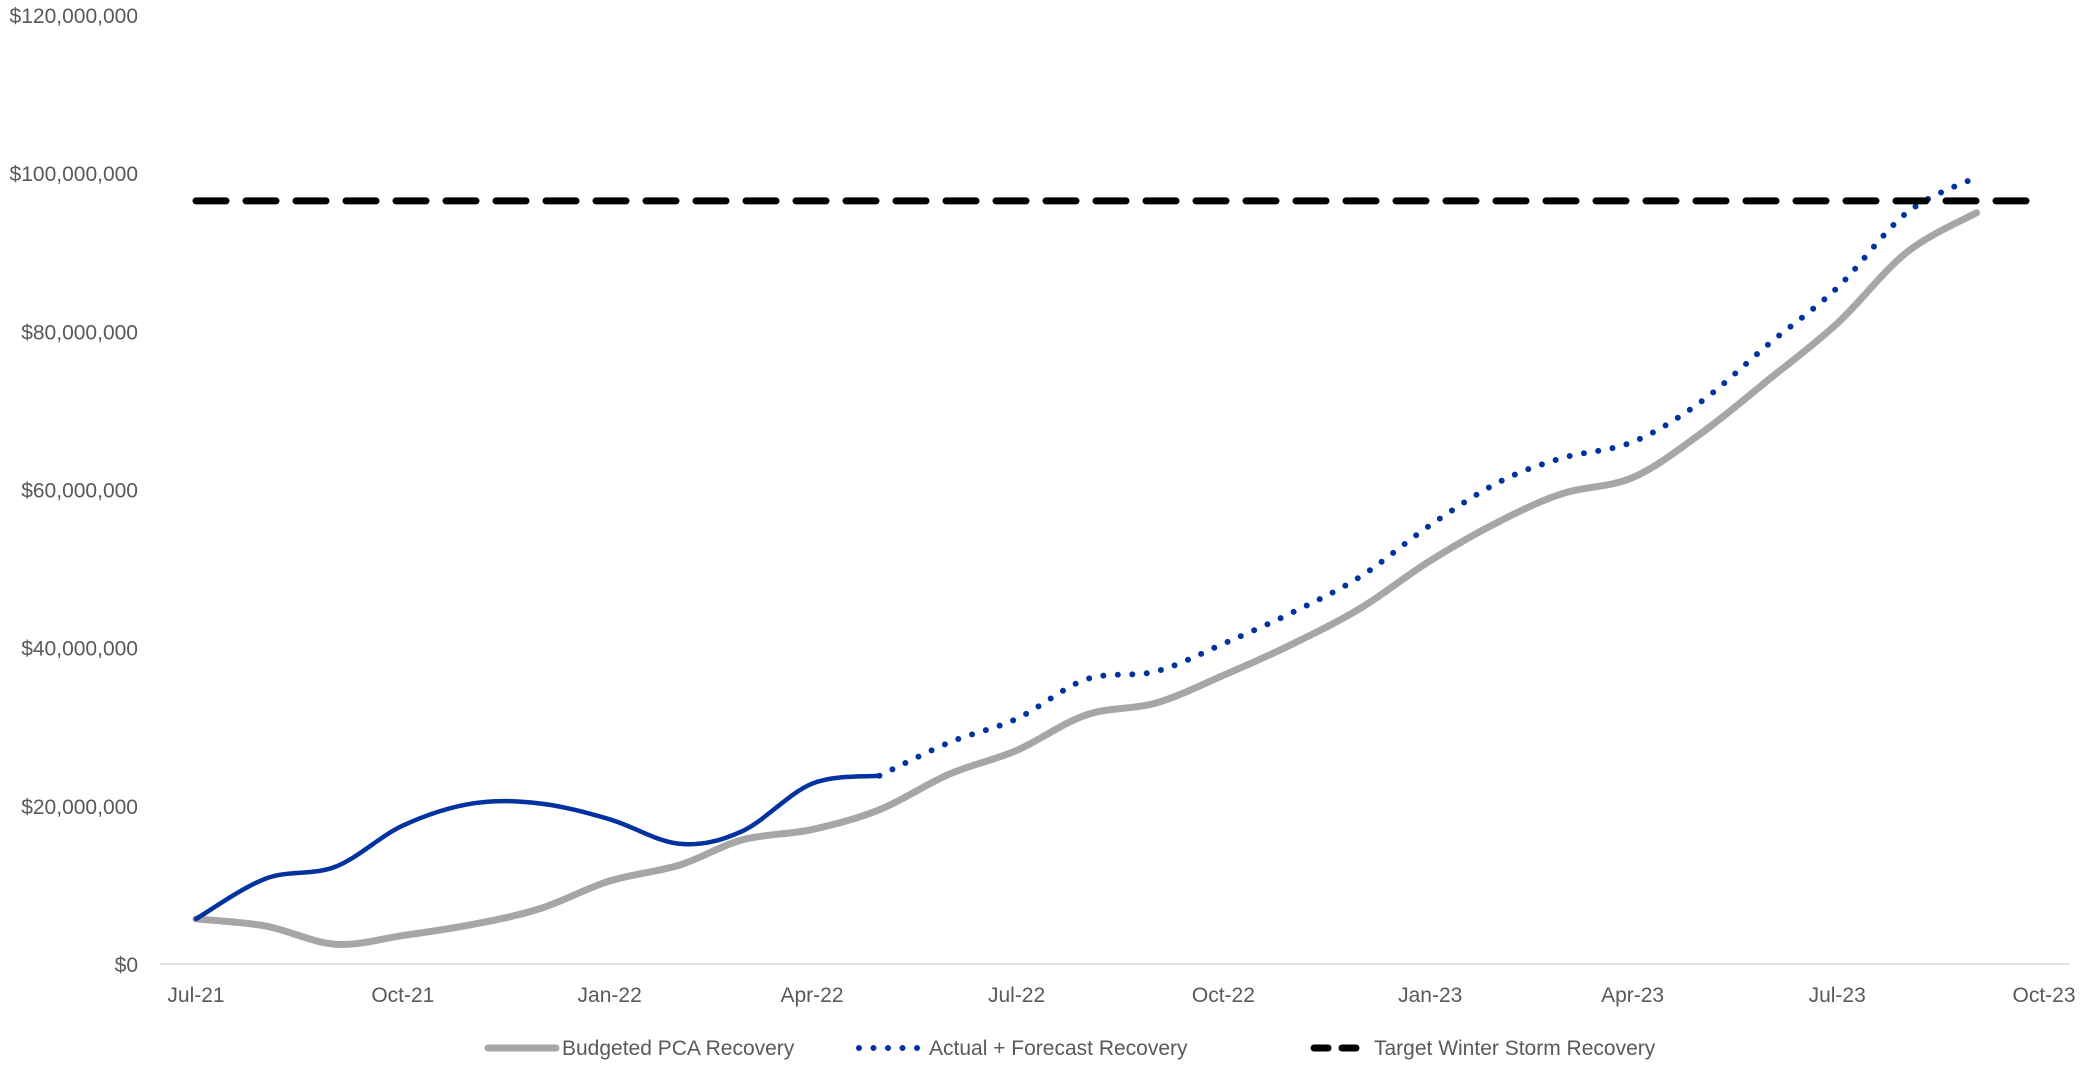 This screenshot has width=2085, height=1068. I want to click on y-tick-label: $40,000,000, so click(79, 649).